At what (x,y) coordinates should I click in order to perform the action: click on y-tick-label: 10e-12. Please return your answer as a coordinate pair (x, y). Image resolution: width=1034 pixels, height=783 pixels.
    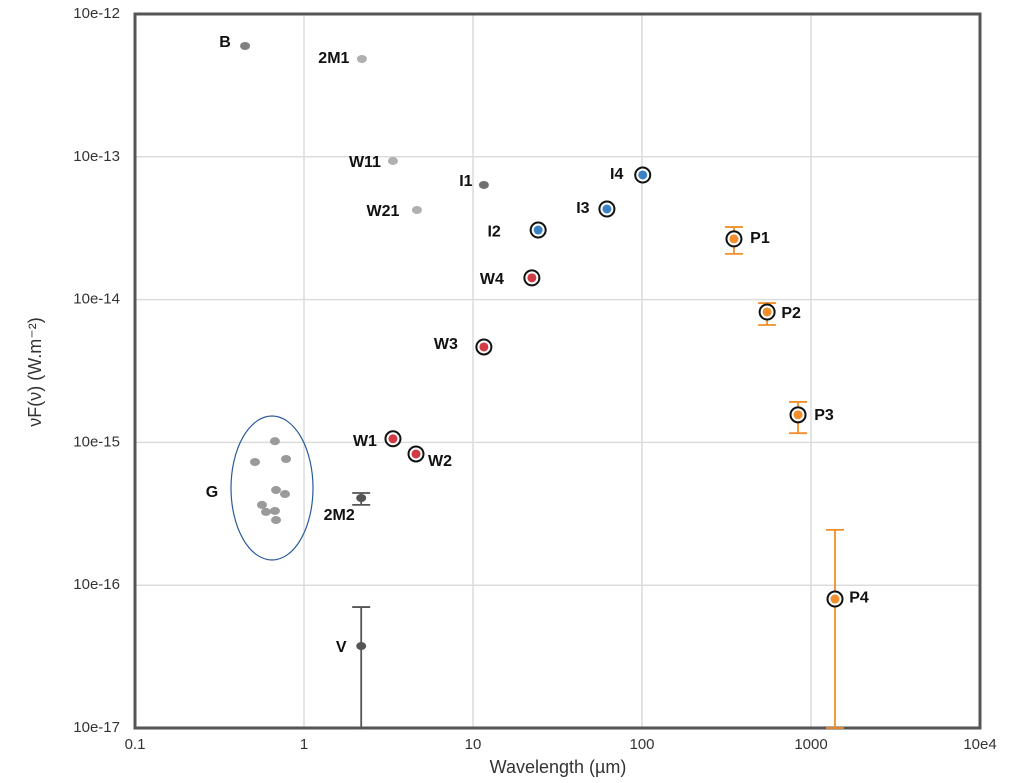
    Looking at the image, I should click on (96, 13).